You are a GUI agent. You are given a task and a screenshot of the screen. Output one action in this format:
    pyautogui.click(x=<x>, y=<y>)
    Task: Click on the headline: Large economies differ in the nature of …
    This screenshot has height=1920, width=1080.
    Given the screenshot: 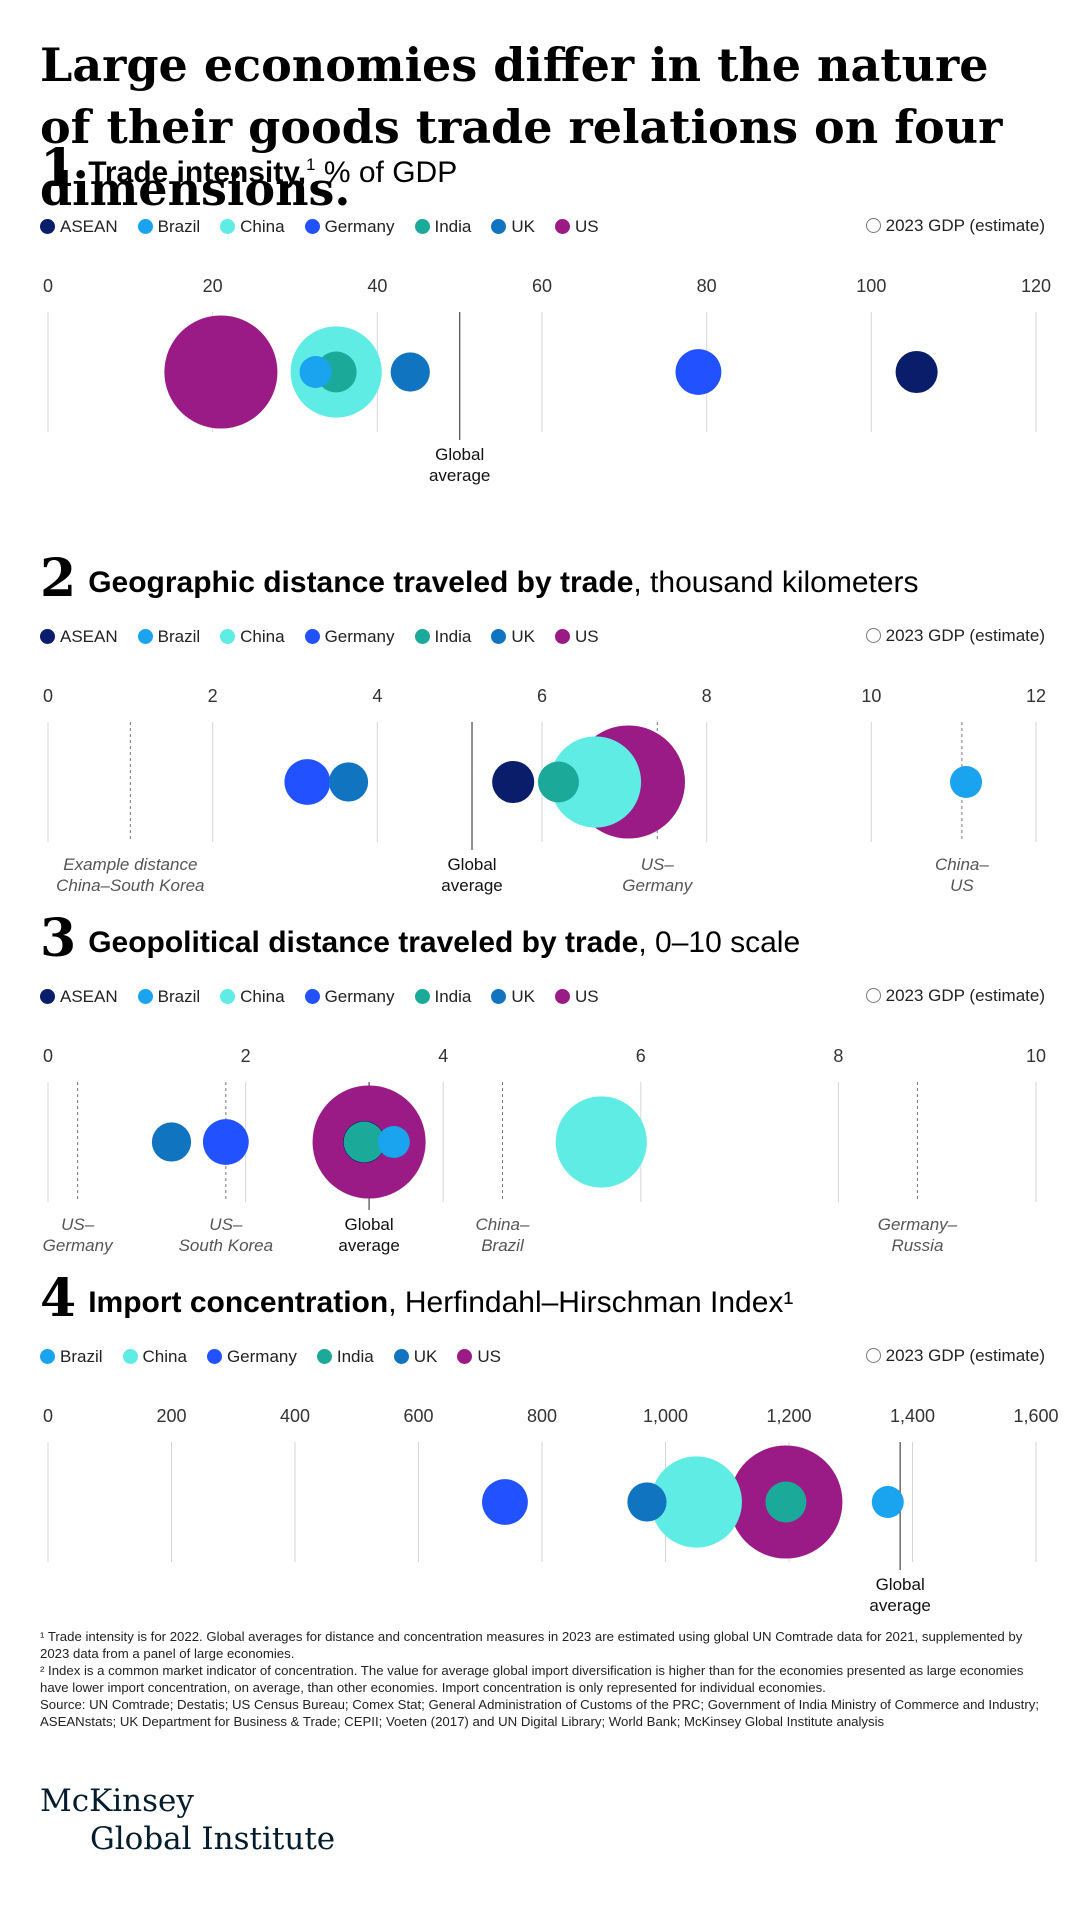 What is the action you would take?
    pyautogui.click(x=521, y=127)
    